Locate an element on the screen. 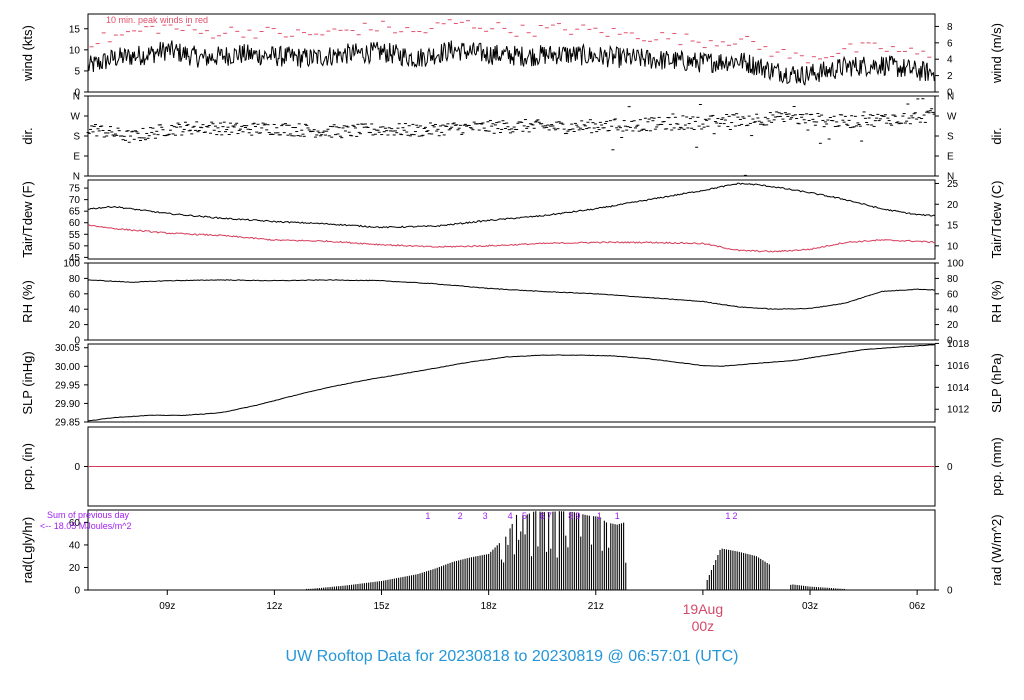  dir-tick-label-right: S is located at coordinates (950, 137).